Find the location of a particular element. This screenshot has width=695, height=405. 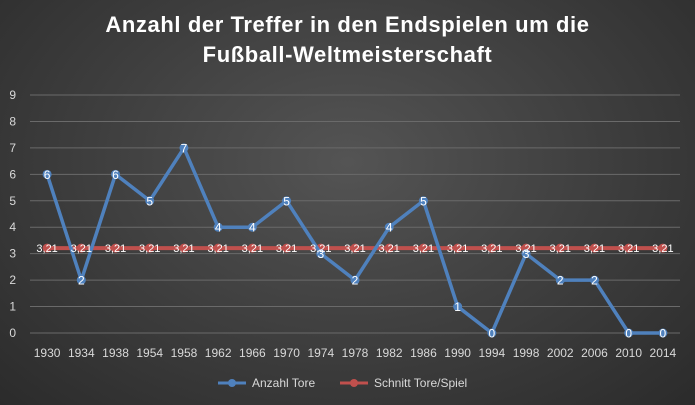

x-tick-label: 1994 is located at coordinates (491, 353).